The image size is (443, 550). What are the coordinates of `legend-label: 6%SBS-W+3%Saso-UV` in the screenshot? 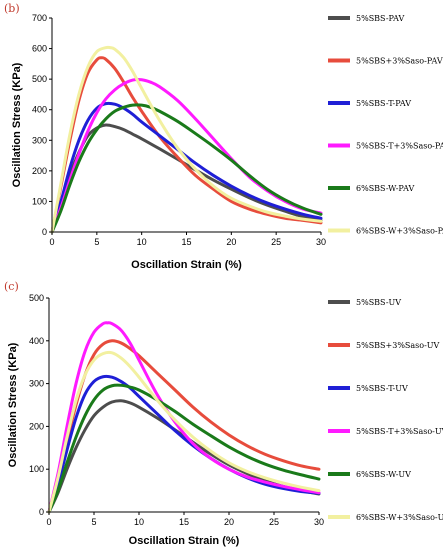 It's located at (399, 517).